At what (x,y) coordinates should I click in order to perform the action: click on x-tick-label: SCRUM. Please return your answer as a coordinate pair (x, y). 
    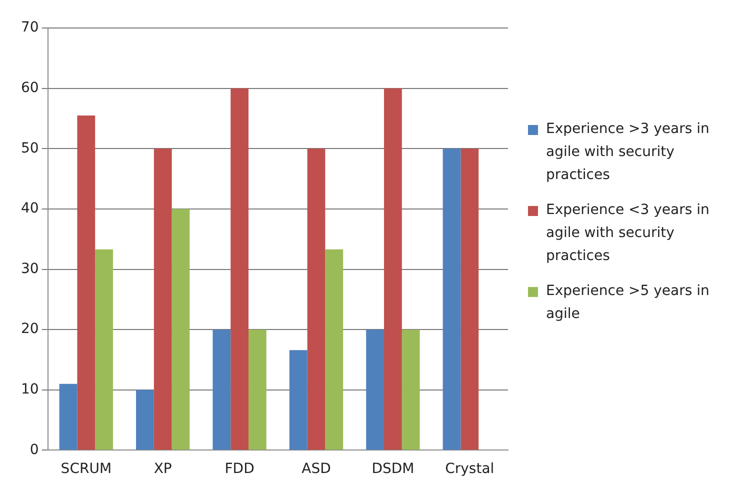
    Looking at the image, I should click on (86, 469).